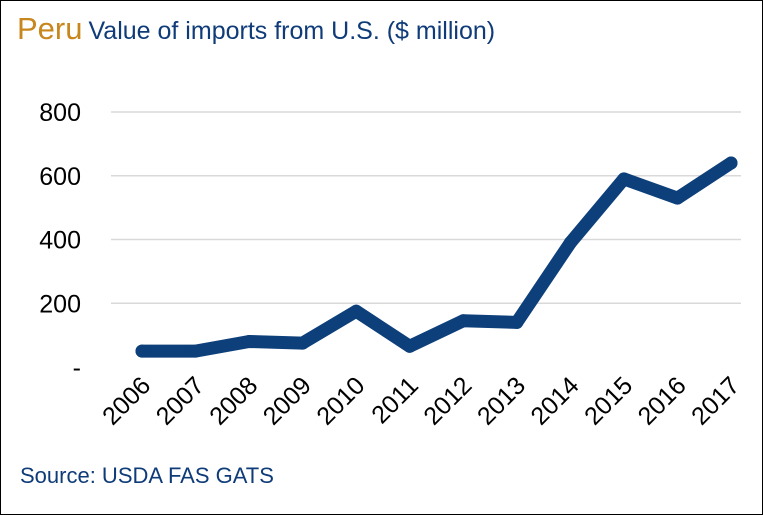  Describe the element at coordinates (60, 113) in the screenshot. I see `y-tick-label: 800` at that location.